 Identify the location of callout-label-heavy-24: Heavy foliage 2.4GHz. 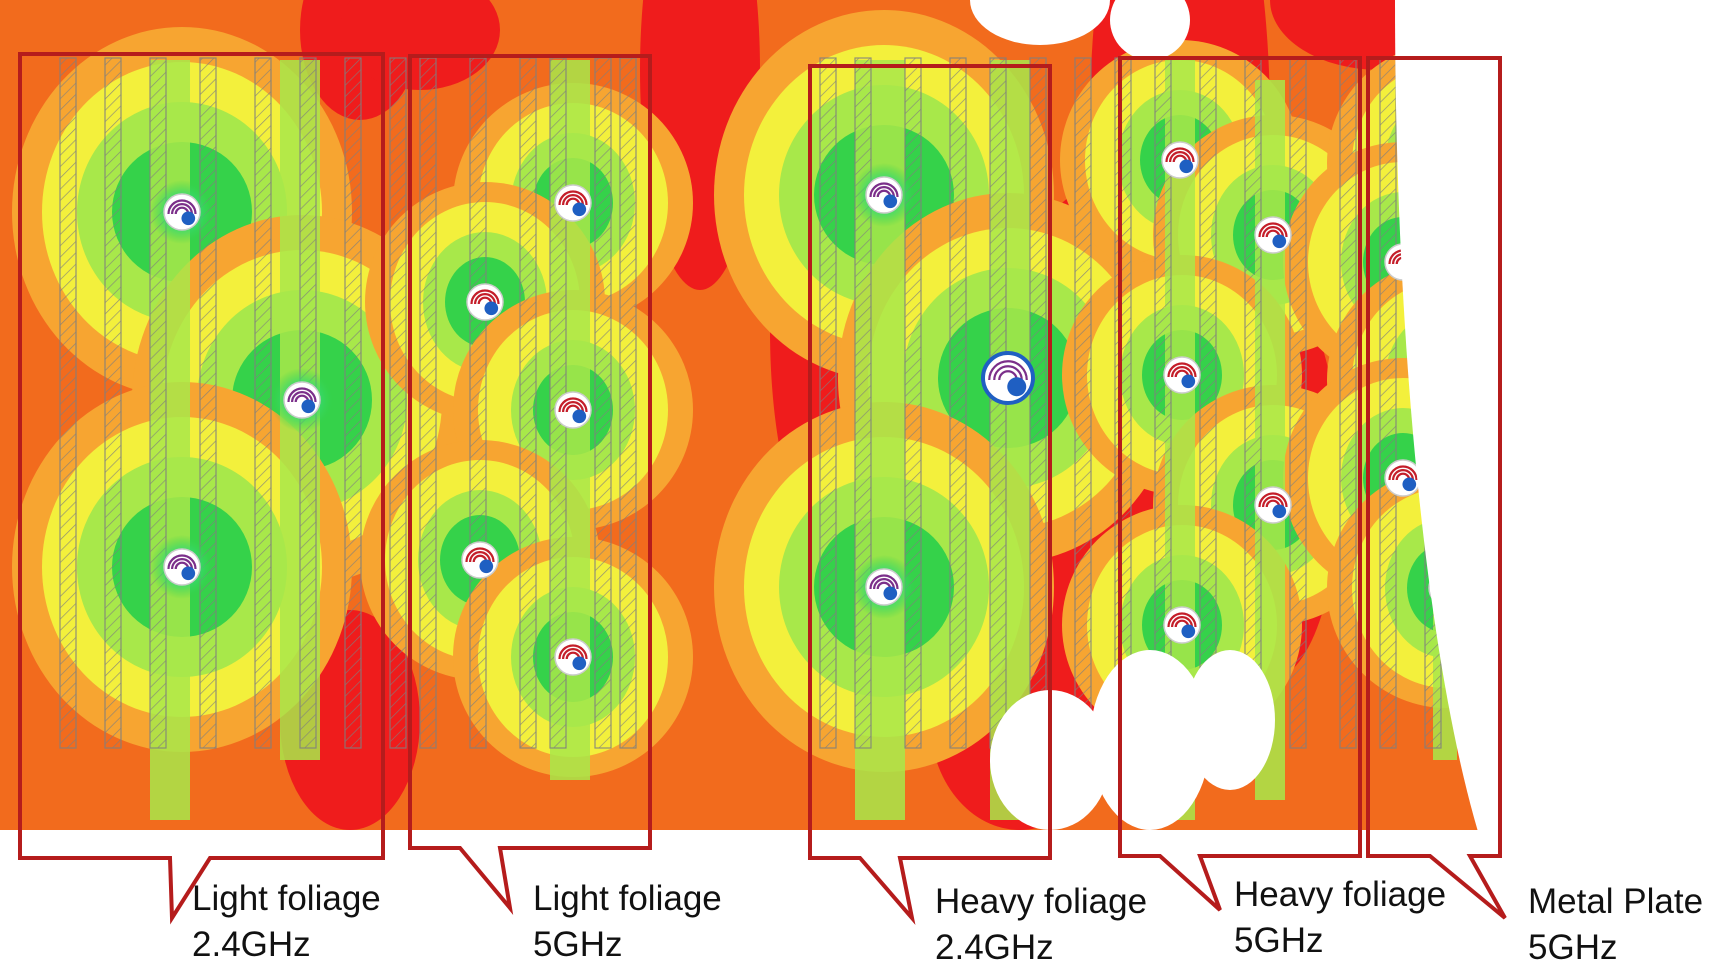
(1041, 924).